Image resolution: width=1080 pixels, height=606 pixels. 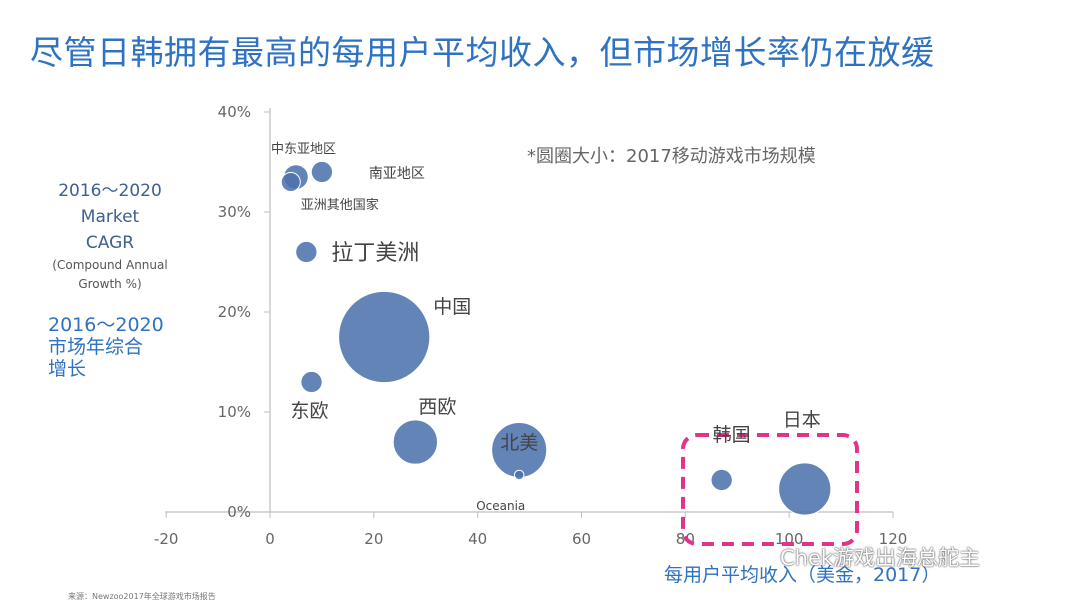 I want to click on x-axis-label: 每用户平均收入（美金，2017）, so click(x=802, y=575).